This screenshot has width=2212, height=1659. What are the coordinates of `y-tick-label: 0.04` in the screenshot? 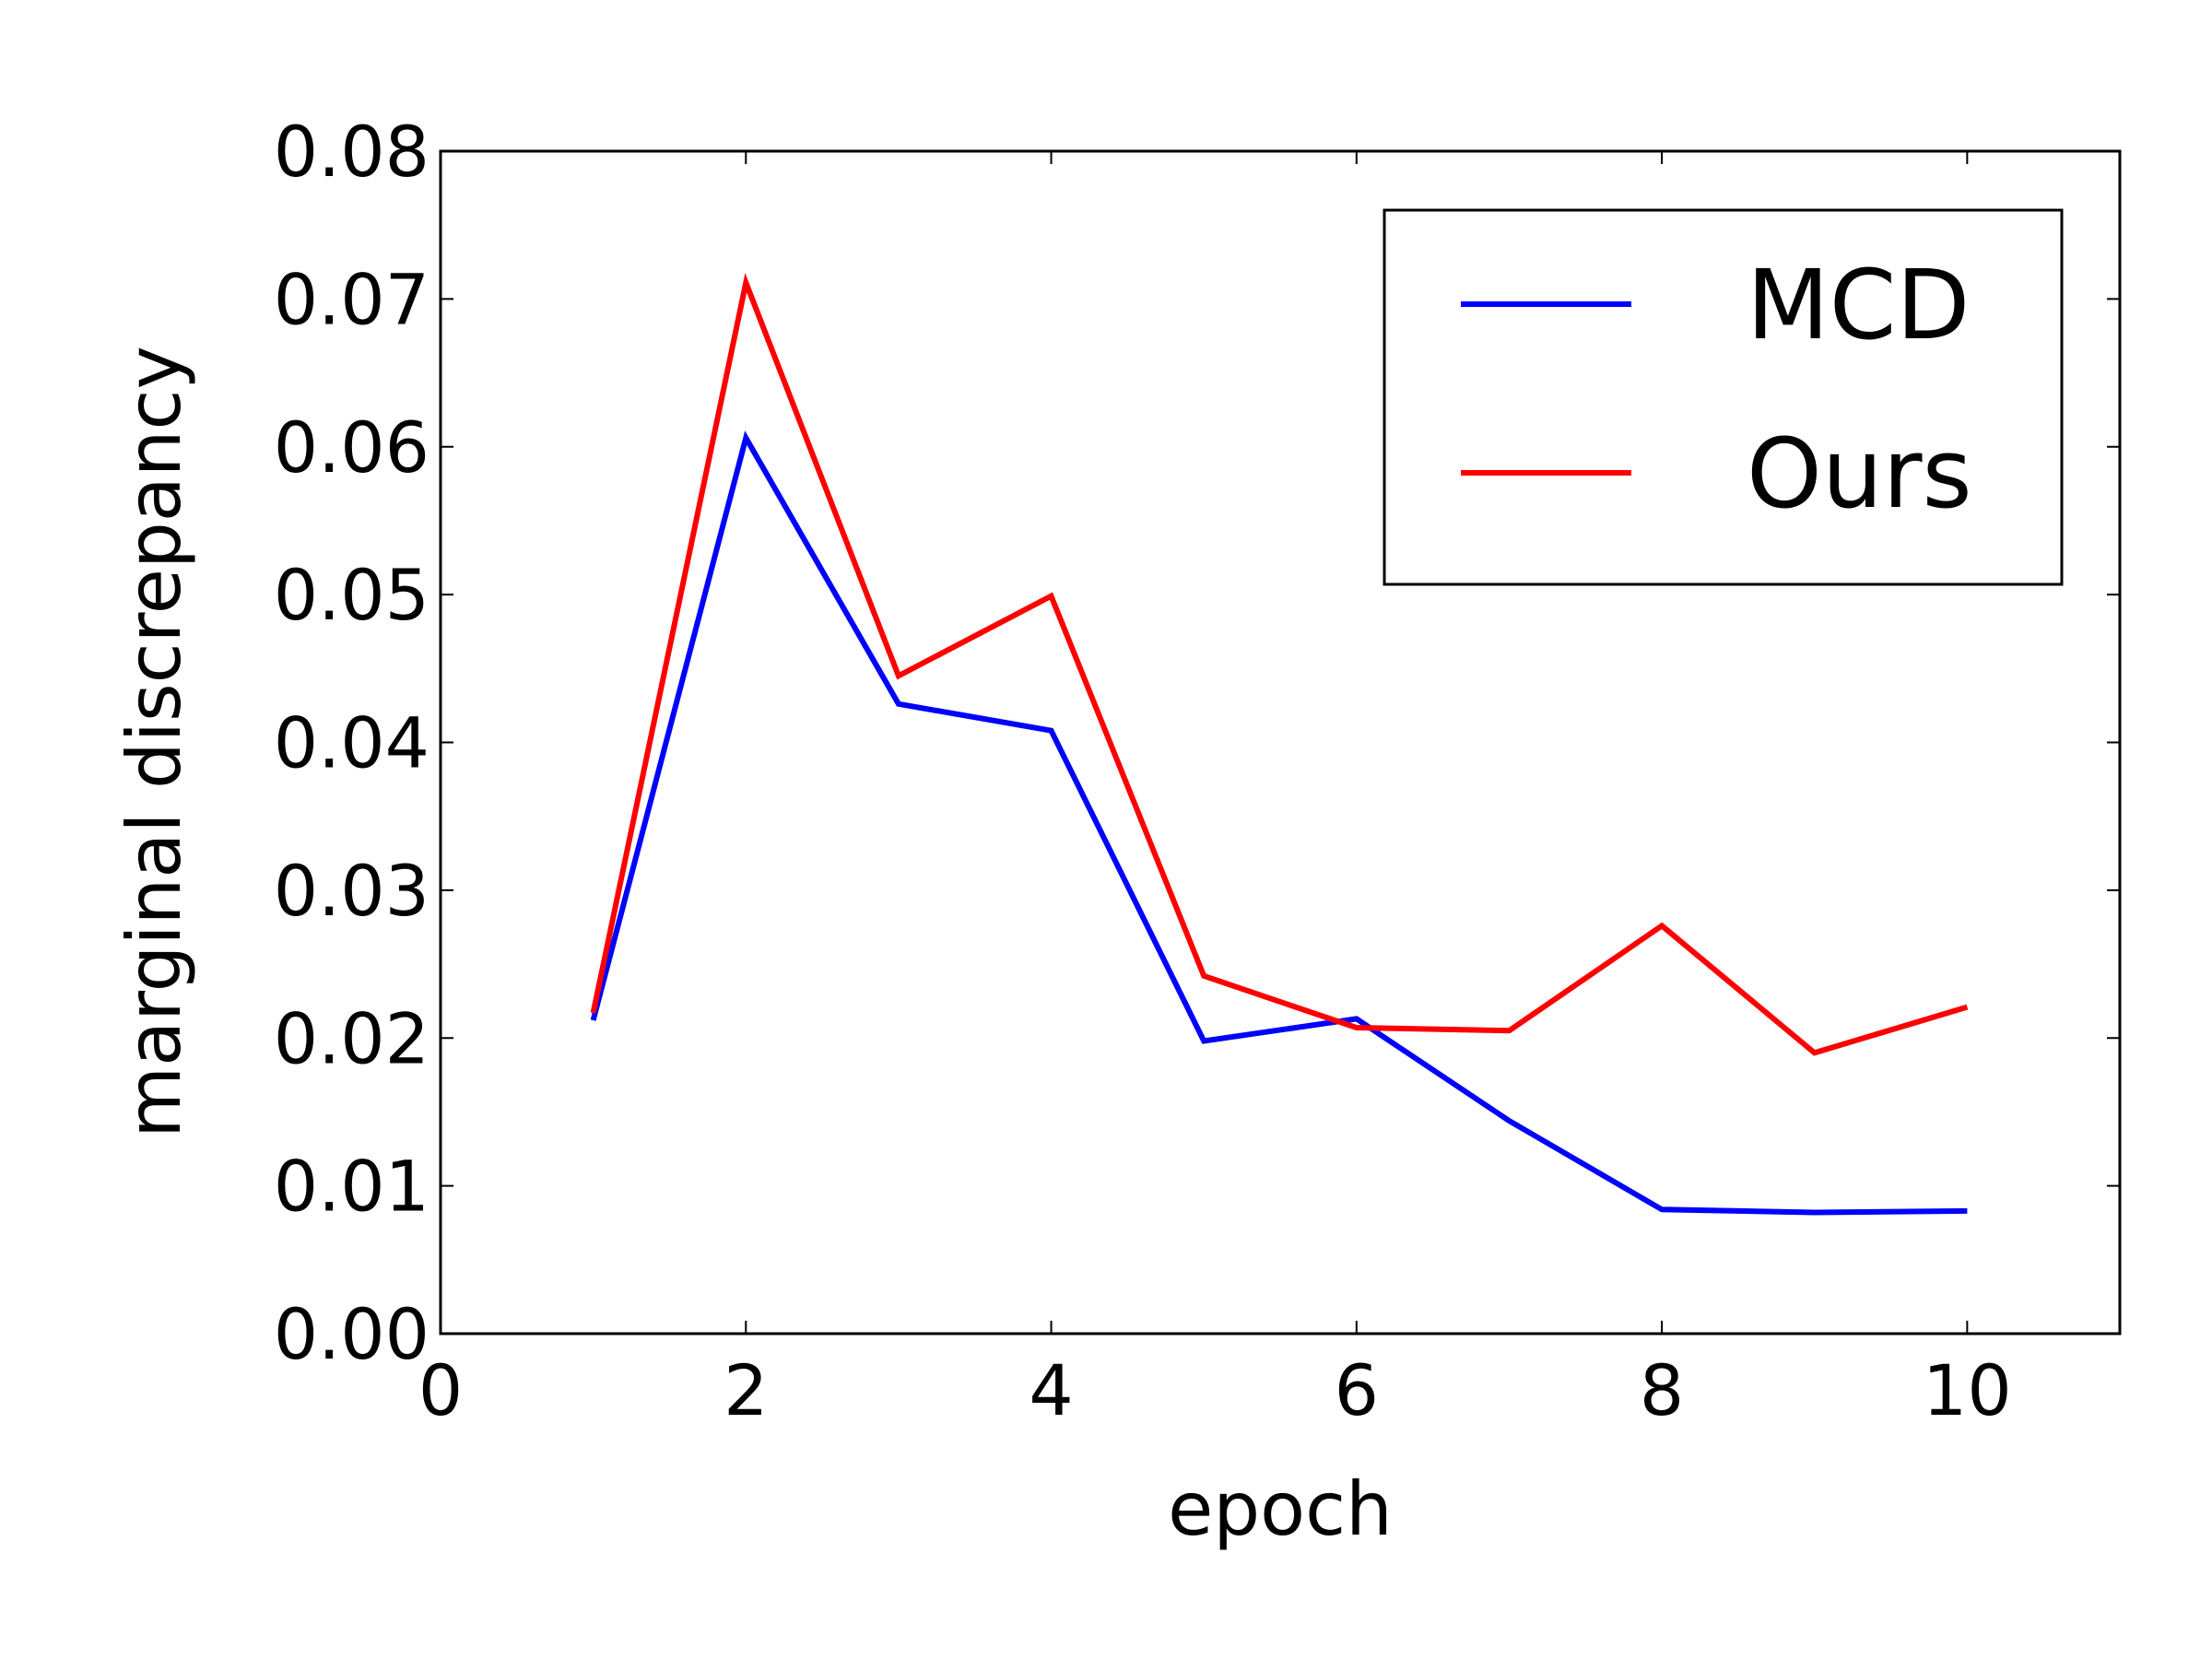 It's located at (351, 743).